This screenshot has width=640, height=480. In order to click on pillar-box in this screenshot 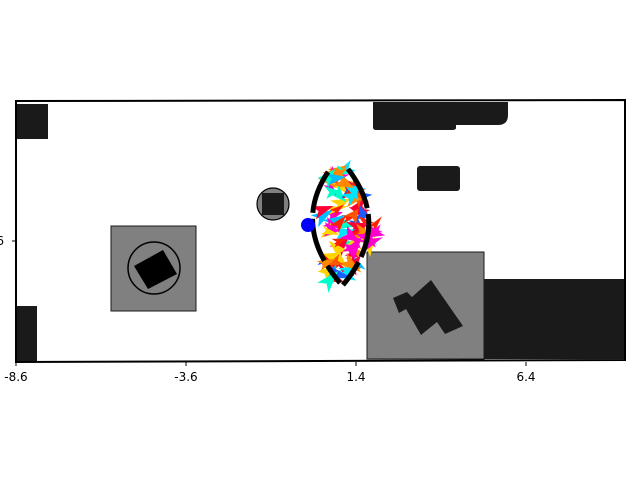, I will do `click(273, 204)`.